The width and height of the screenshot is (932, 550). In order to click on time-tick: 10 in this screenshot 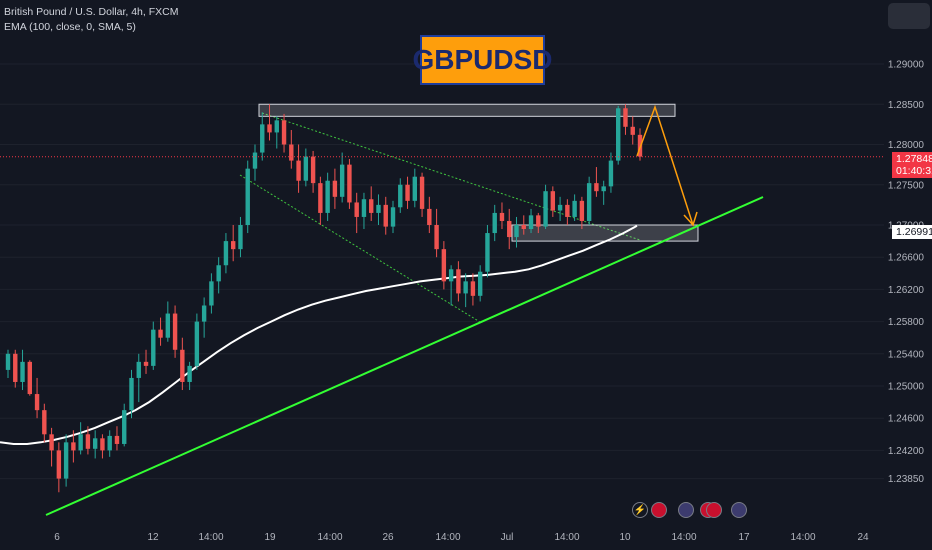, I will do `click(625, 537)`.